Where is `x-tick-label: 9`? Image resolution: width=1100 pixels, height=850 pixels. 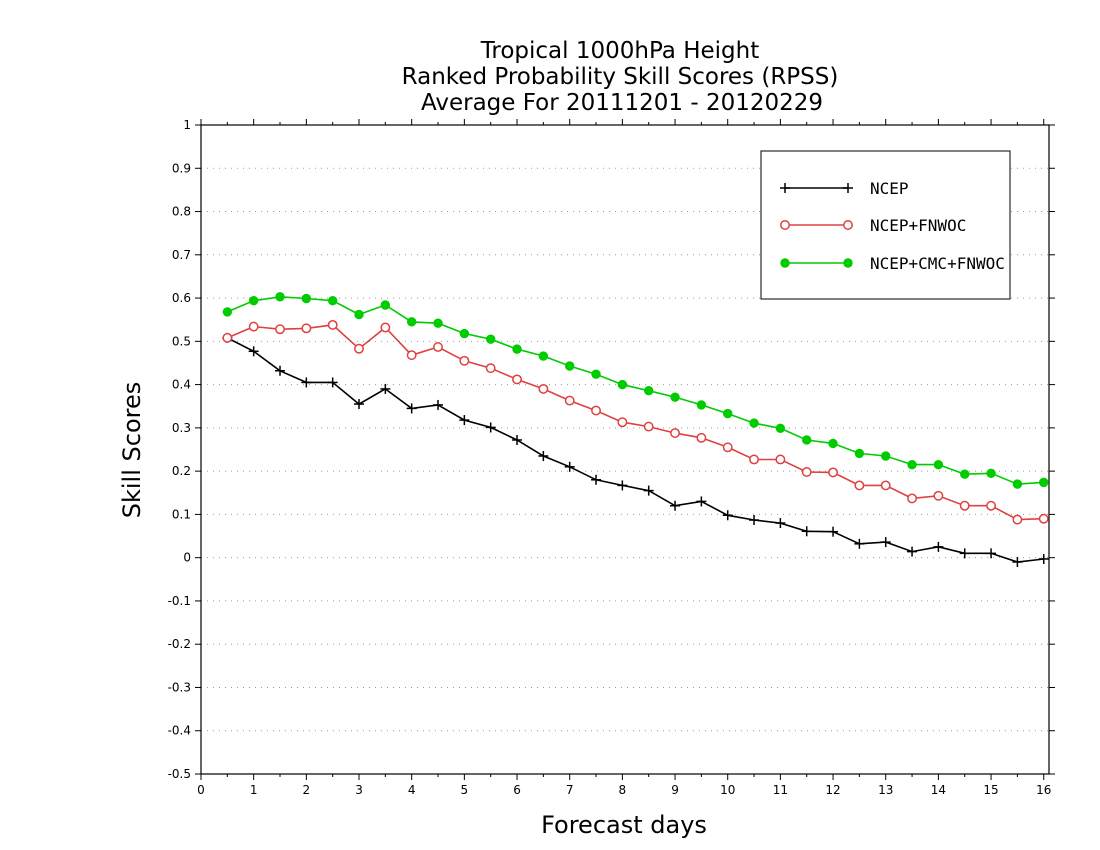
x-tick-label: 9 is located at coordinates (675, 790).